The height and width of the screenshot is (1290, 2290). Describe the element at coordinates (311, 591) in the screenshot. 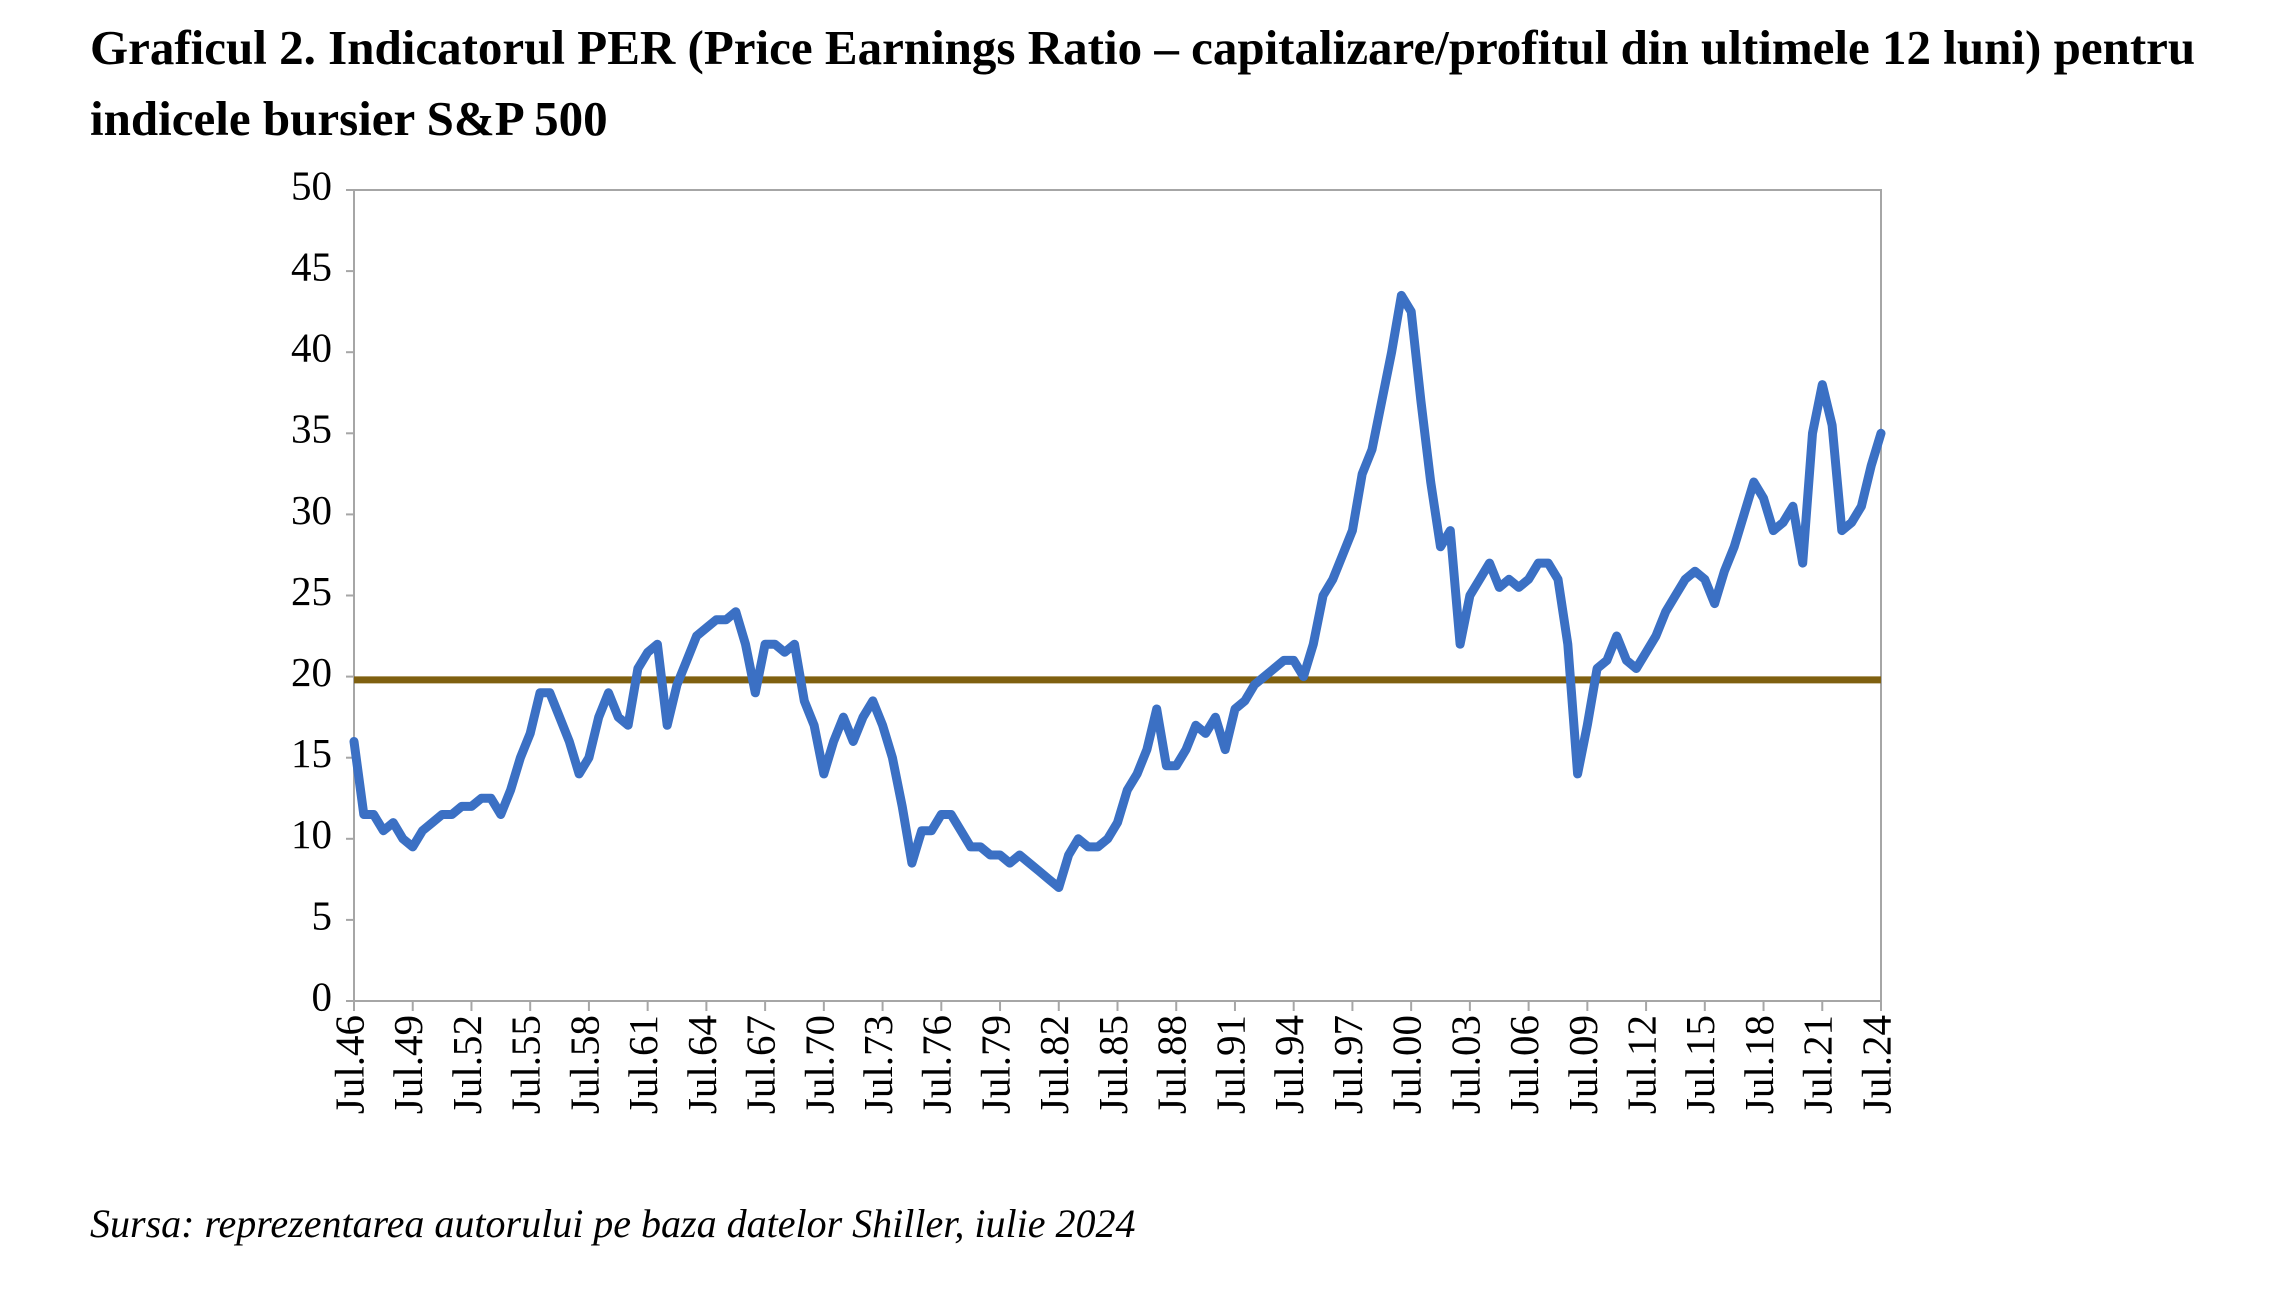

I see `y-tick-label: 25` at that location.